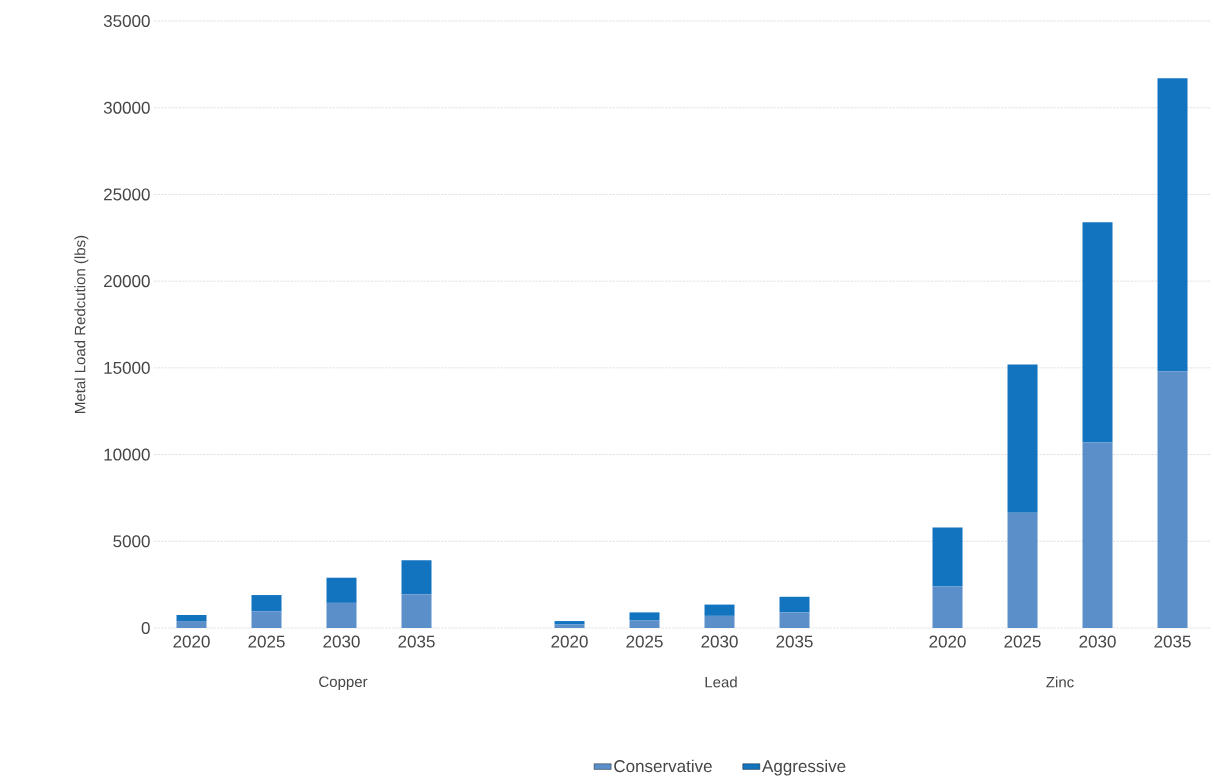 This screenshot has height=784, width=1214. What do you see at coordinates (126, 21) in the screenshot?
I see `y-tick-label: 35000` at bounding box center [126, 21].